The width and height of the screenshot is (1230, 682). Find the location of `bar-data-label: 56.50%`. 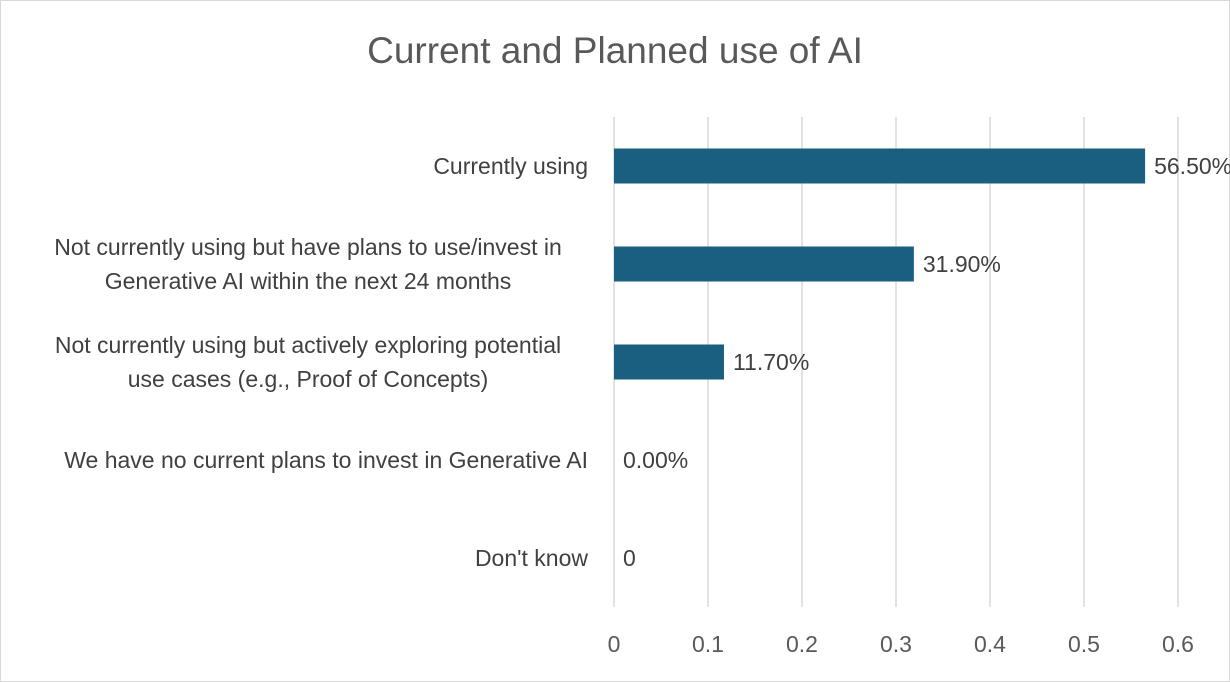

bar-data-label: 56.50% is located at coordinates (1192, 166).